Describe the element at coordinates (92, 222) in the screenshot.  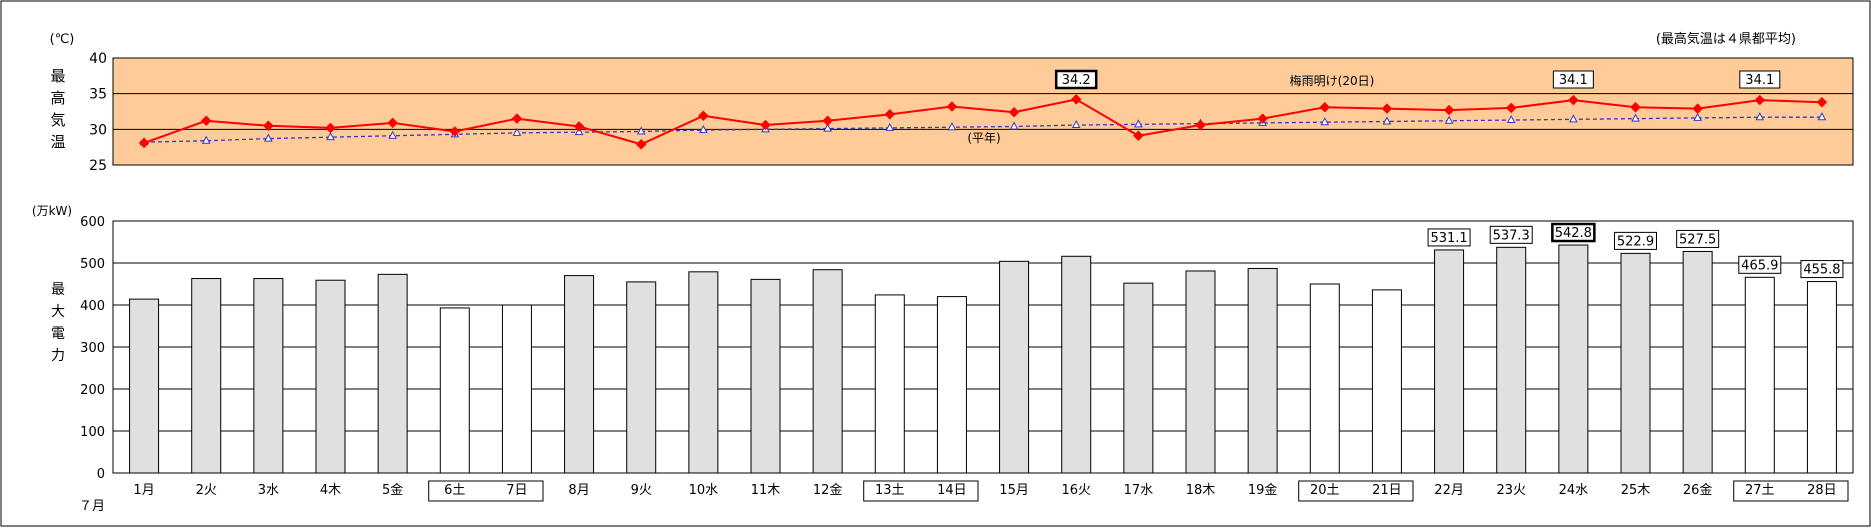
I see `power-y-tick-label: 600` at that location.